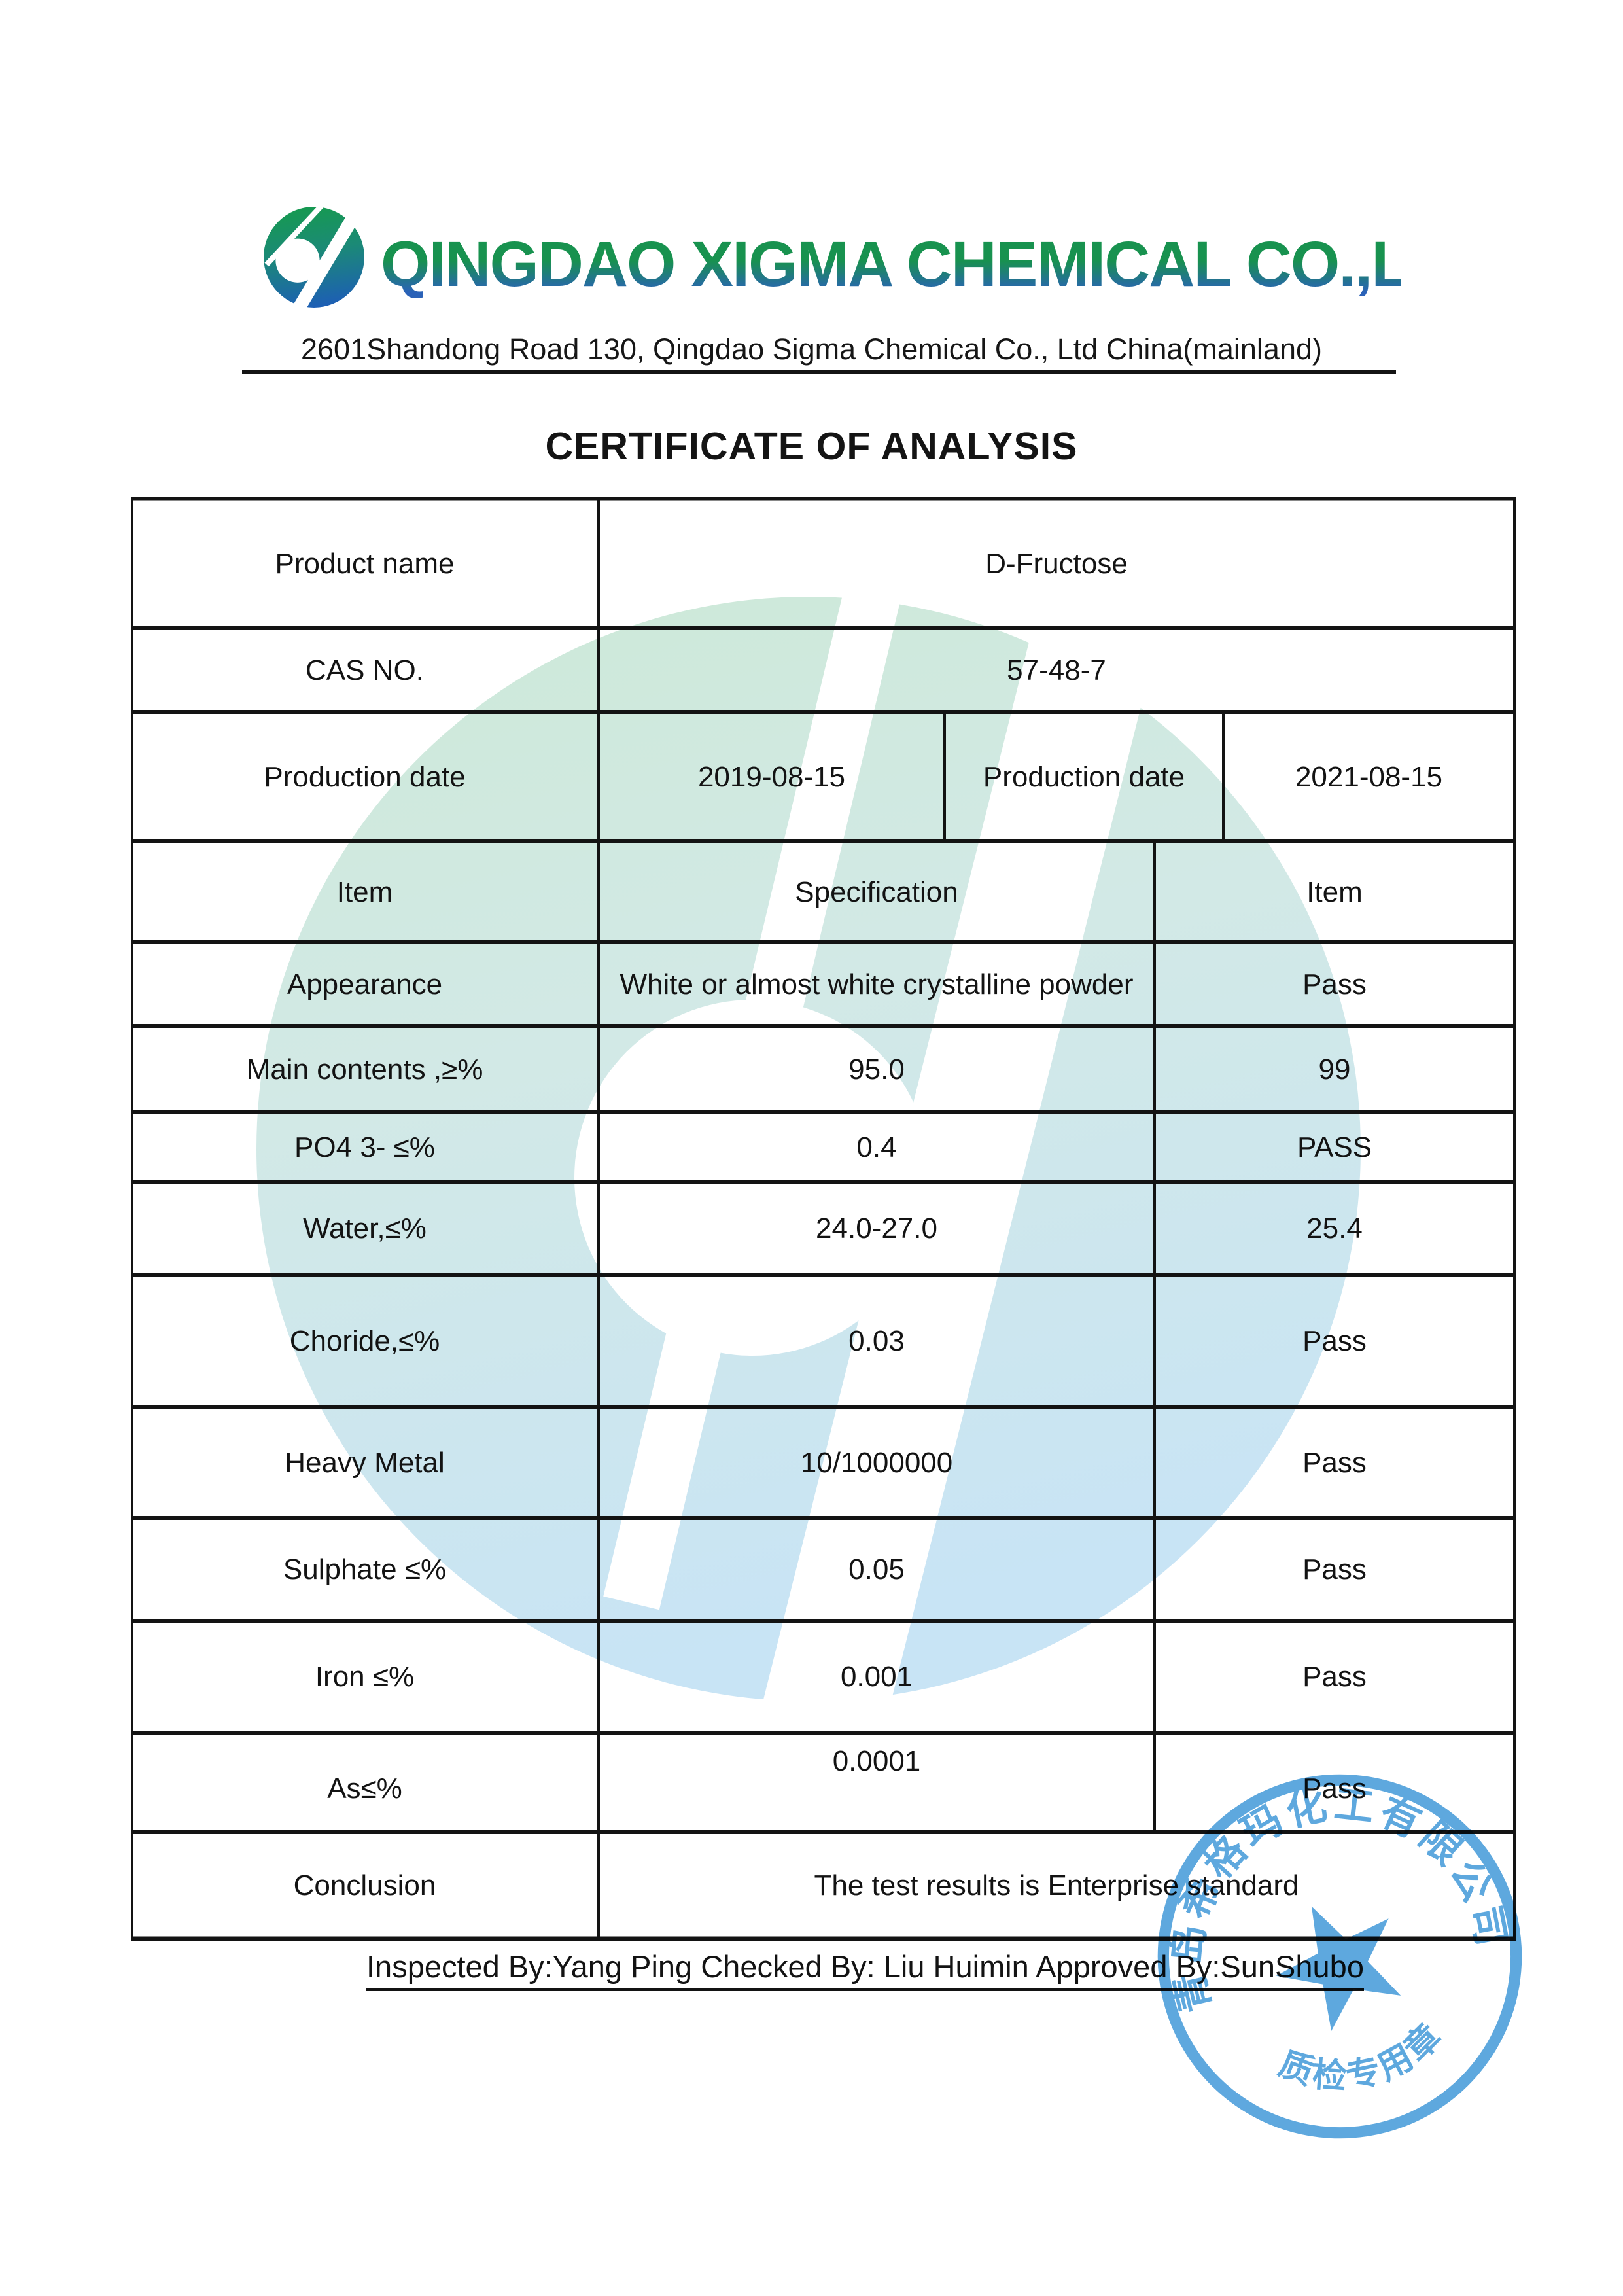 The width and height of the screenshot is (1623, 2296). Describe the element at coordinates (1369, 776) in the screenshot. I see `production-date-value-2: 2021-08-15` at that location.